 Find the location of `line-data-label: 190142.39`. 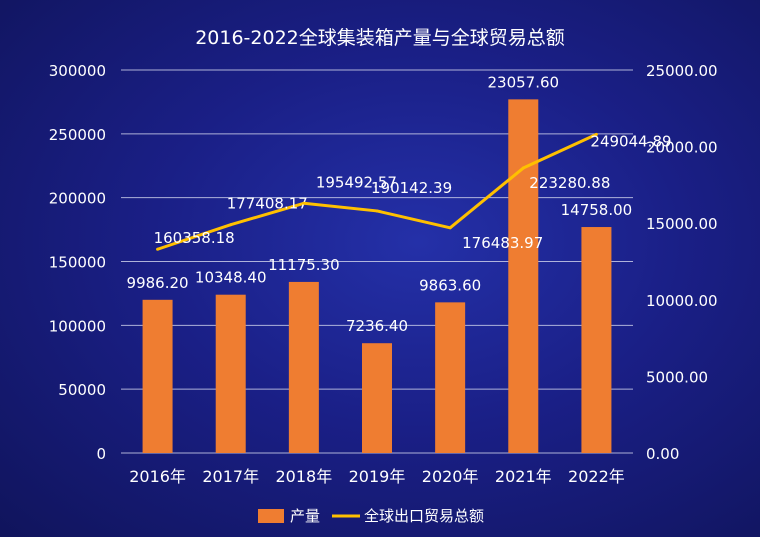

line-data-label: 190142.39 is located at coordinates (411, 188).